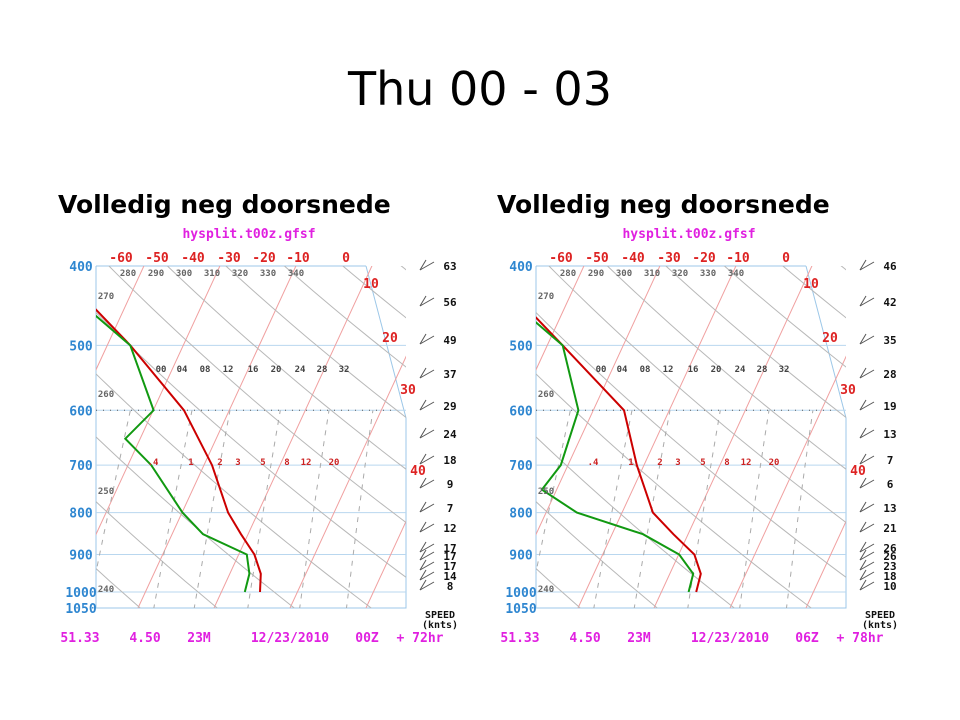 Image resolution: width=960 pixels, height=720 pixels. Describe the element at coordinates (449, 340) in the screenshot. I see `wind-speed-label: 49` at that location.